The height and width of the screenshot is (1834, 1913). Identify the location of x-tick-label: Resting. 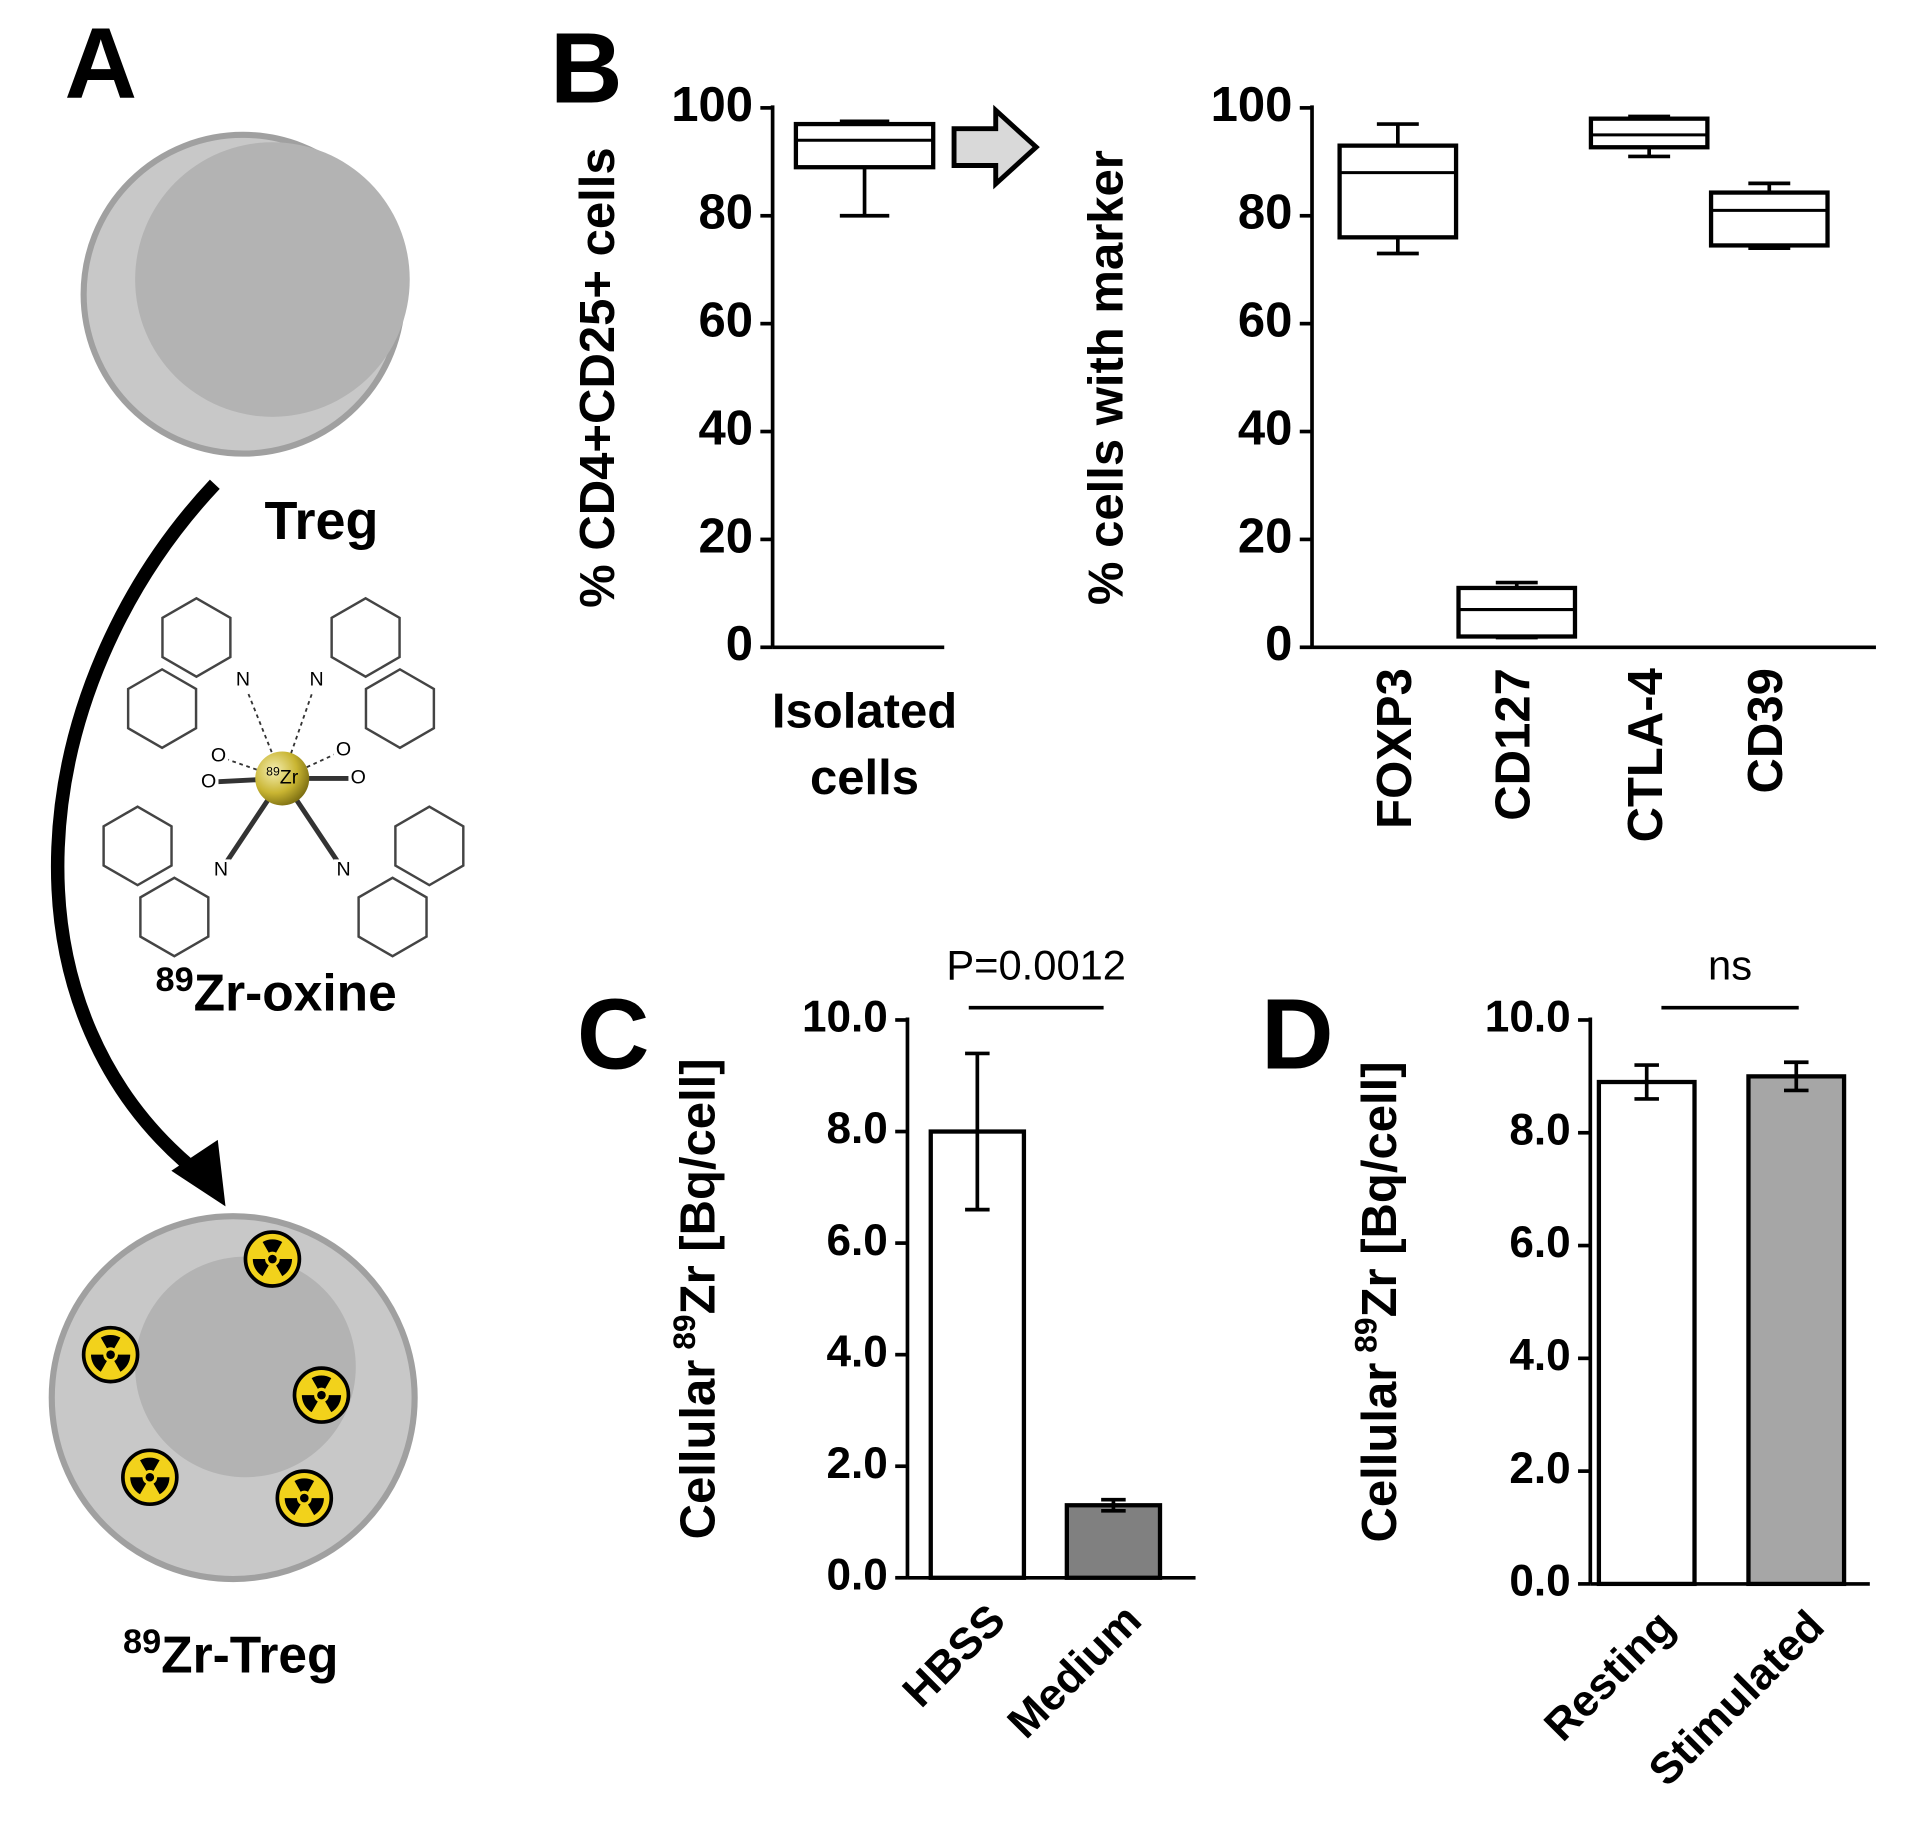
(1609, 1675).